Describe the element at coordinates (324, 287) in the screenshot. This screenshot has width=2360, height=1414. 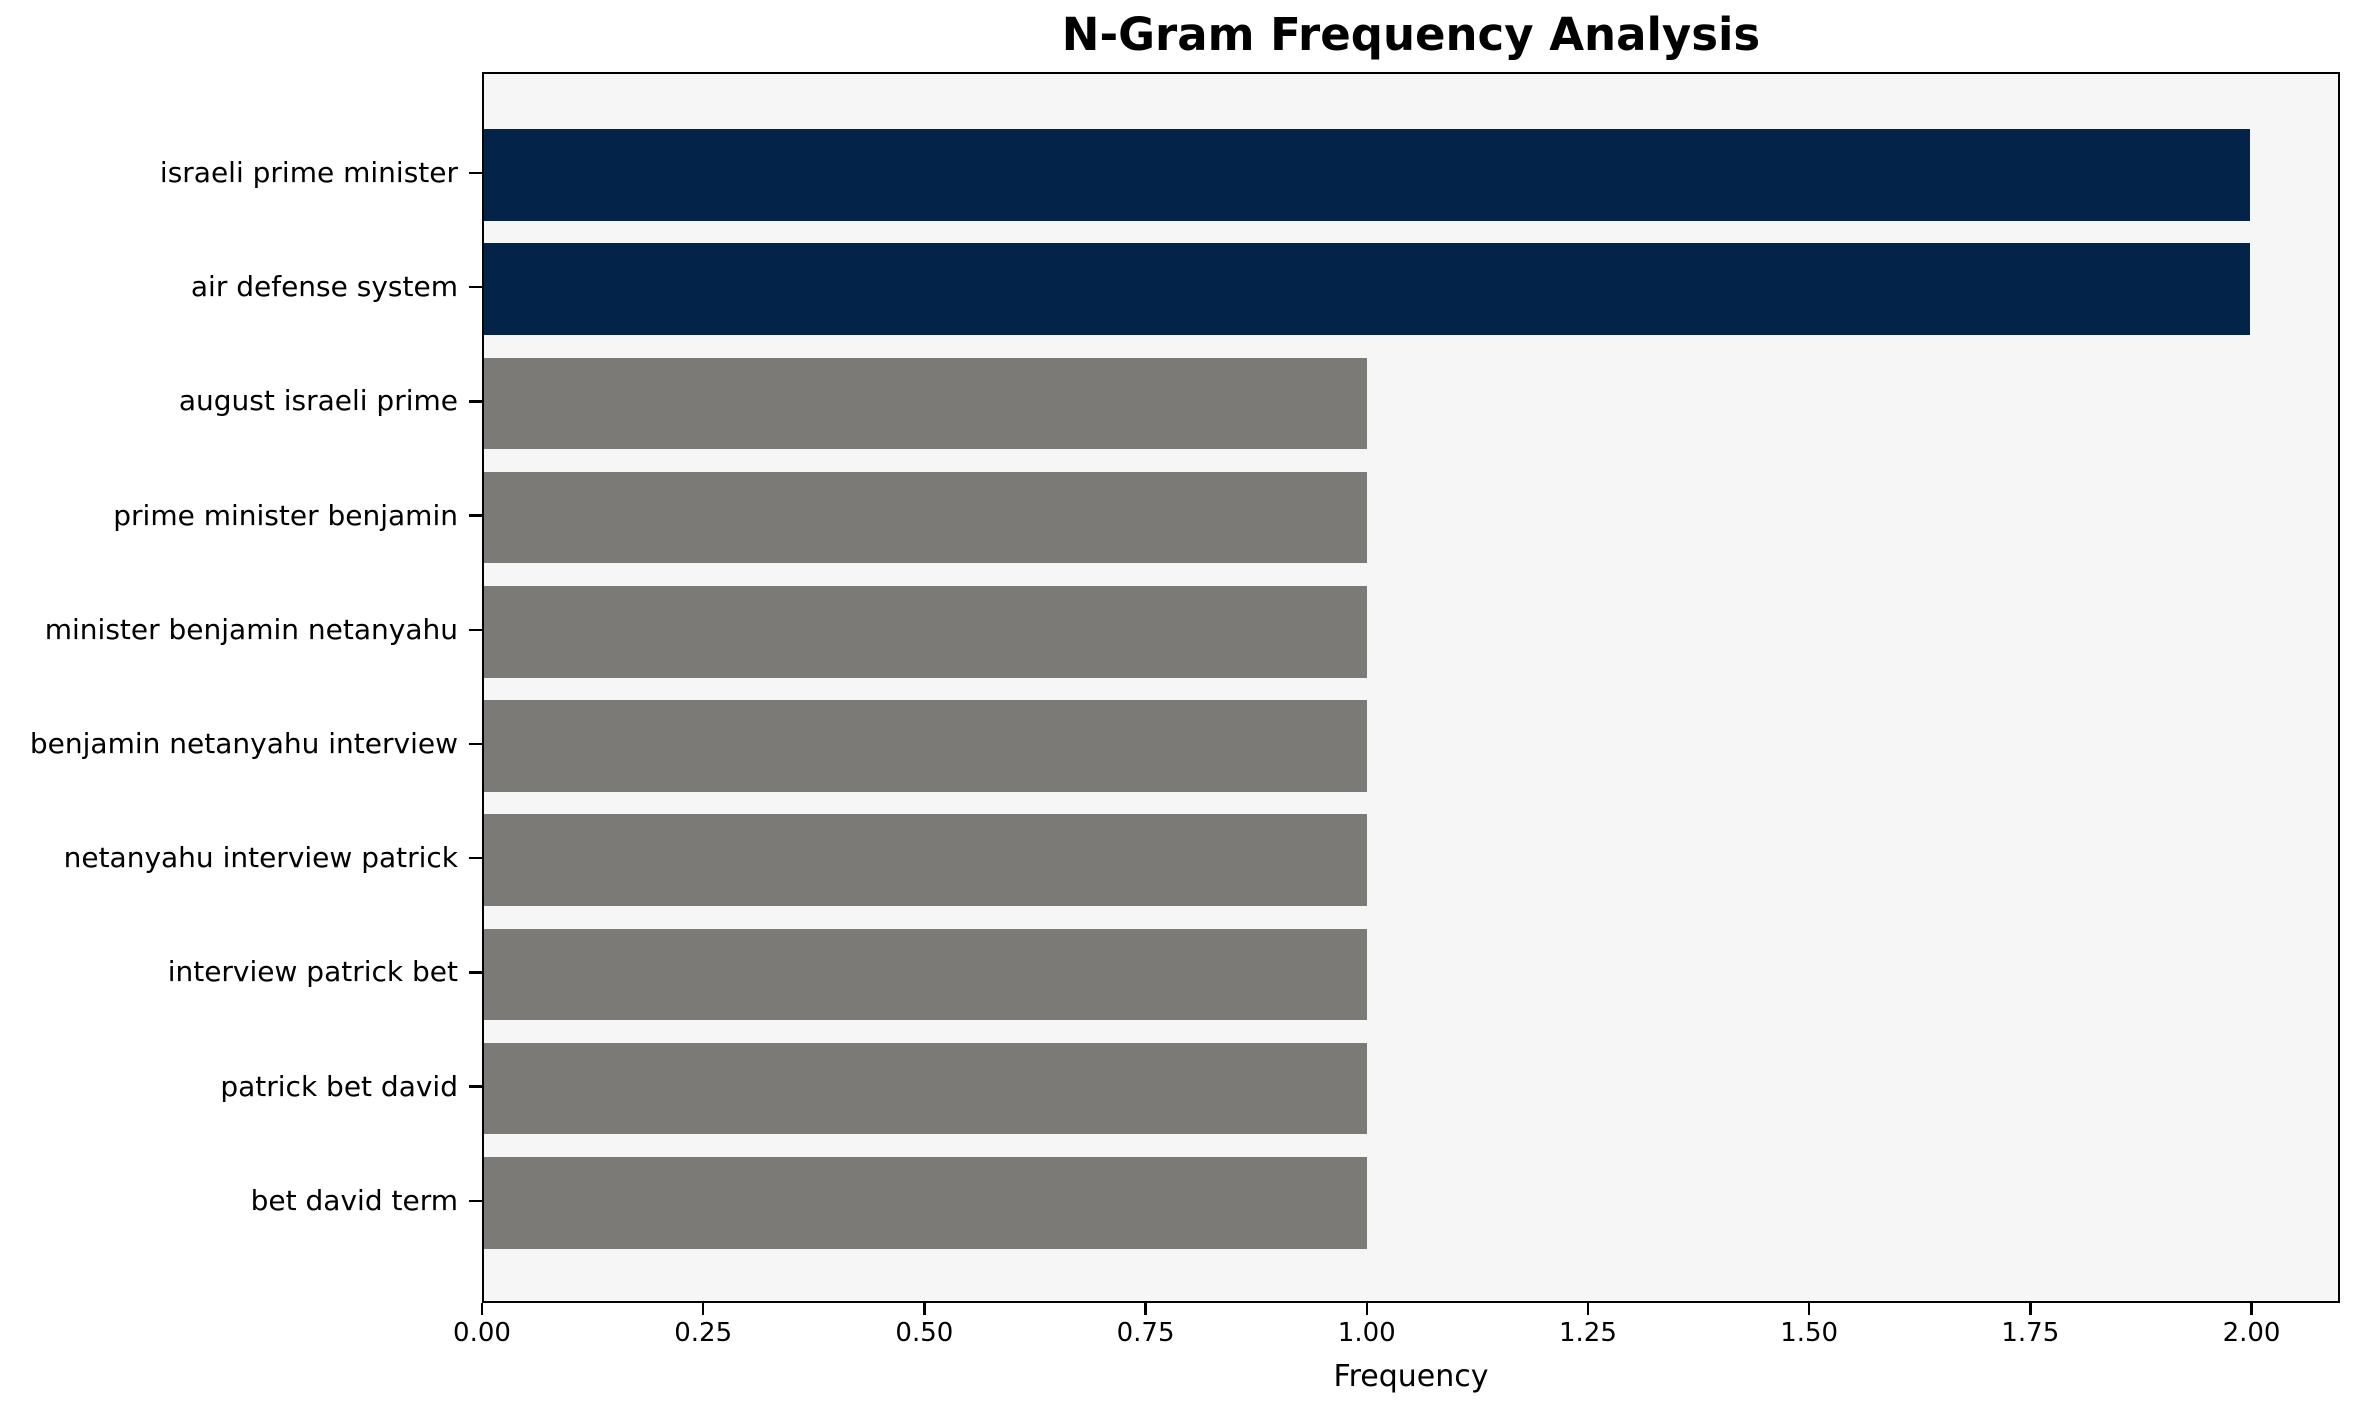
I see `y-label-air-defense-system: air defense system` at that location.